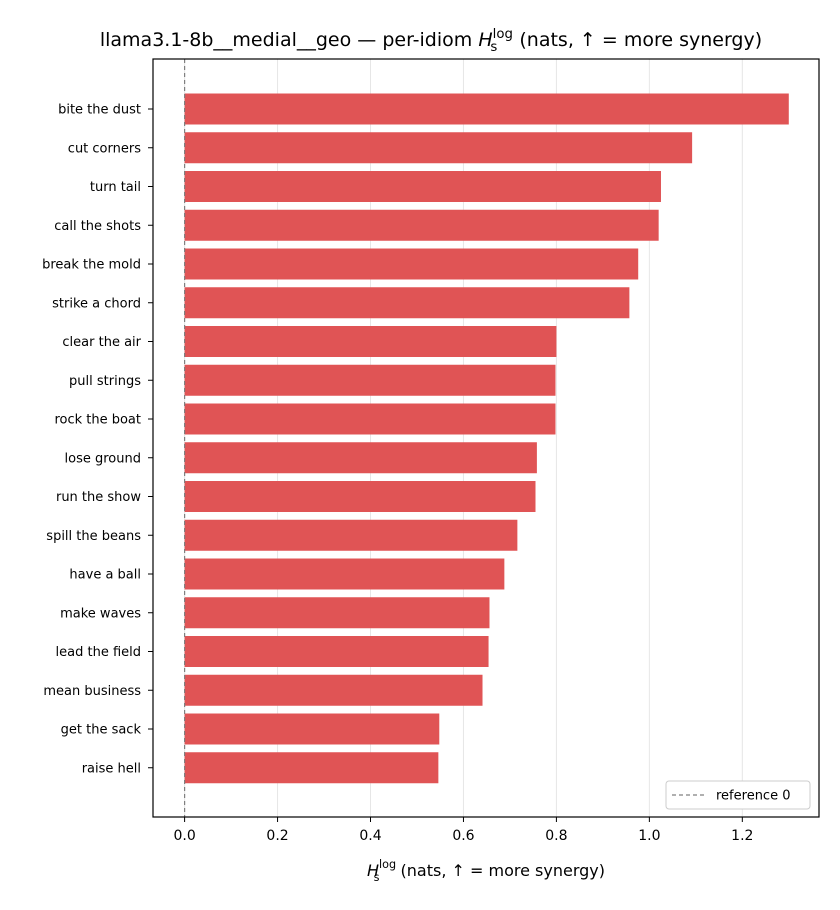  What do you see at coordinates (370, 836) in the screenshot?
I see `x-tick-label: 0.4` at bounding box center [370, 836].